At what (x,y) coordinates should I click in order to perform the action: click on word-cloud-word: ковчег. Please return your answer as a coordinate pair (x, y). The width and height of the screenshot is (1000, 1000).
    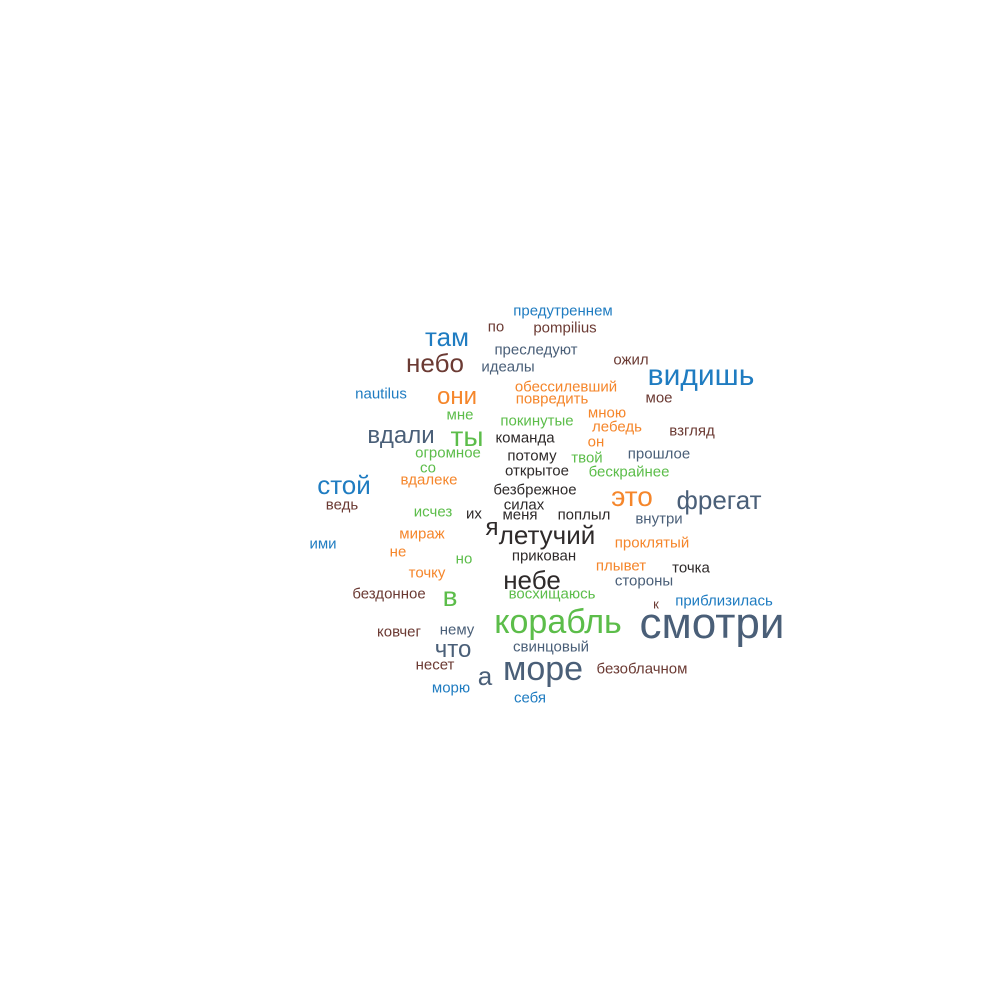
    Looking at the image, I should click on (399, 632).